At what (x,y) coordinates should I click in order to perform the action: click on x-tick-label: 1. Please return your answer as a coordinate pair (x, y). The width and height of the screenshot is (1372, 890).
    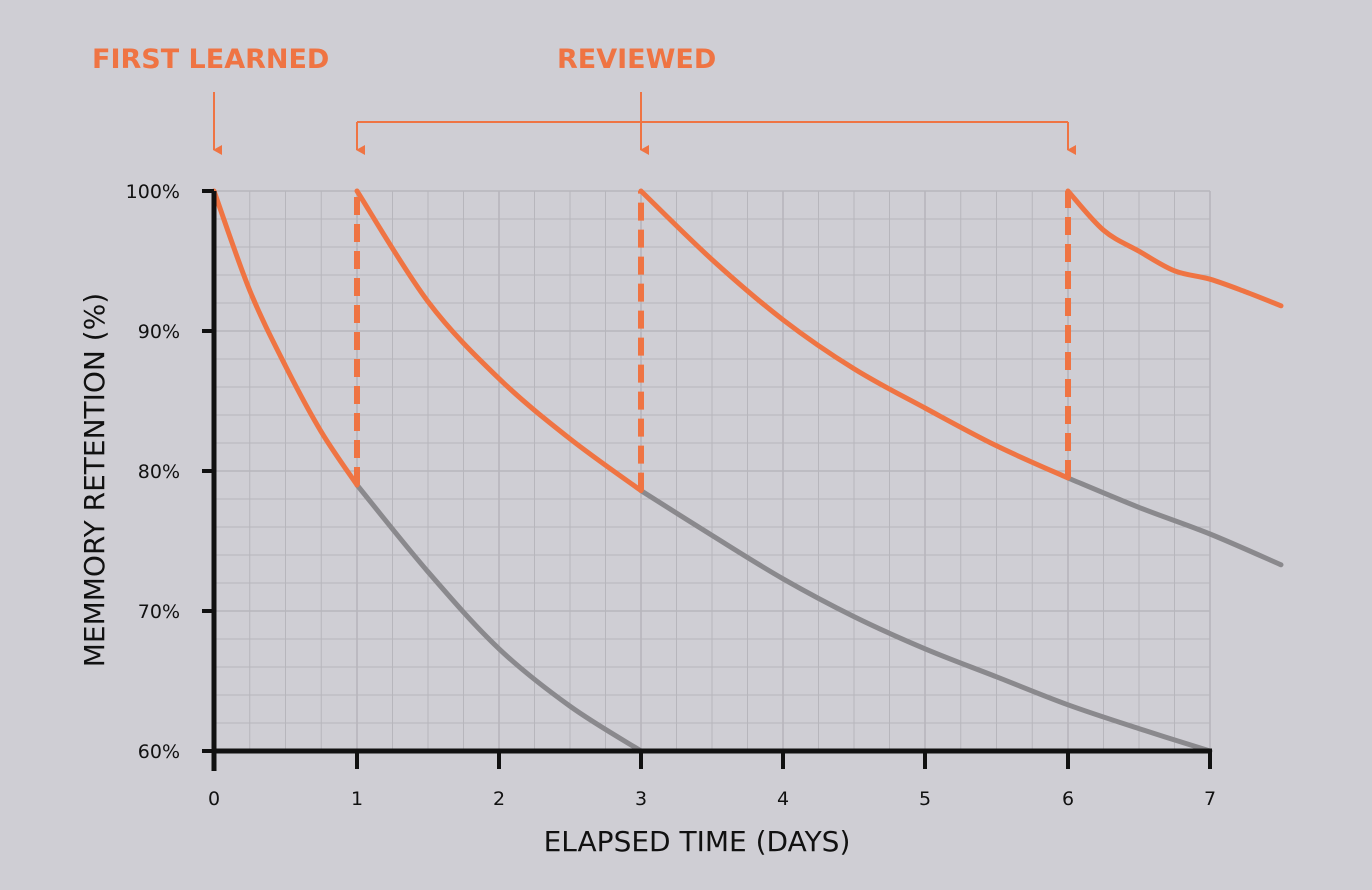
    Looking at the image, I should click on (357, 799).